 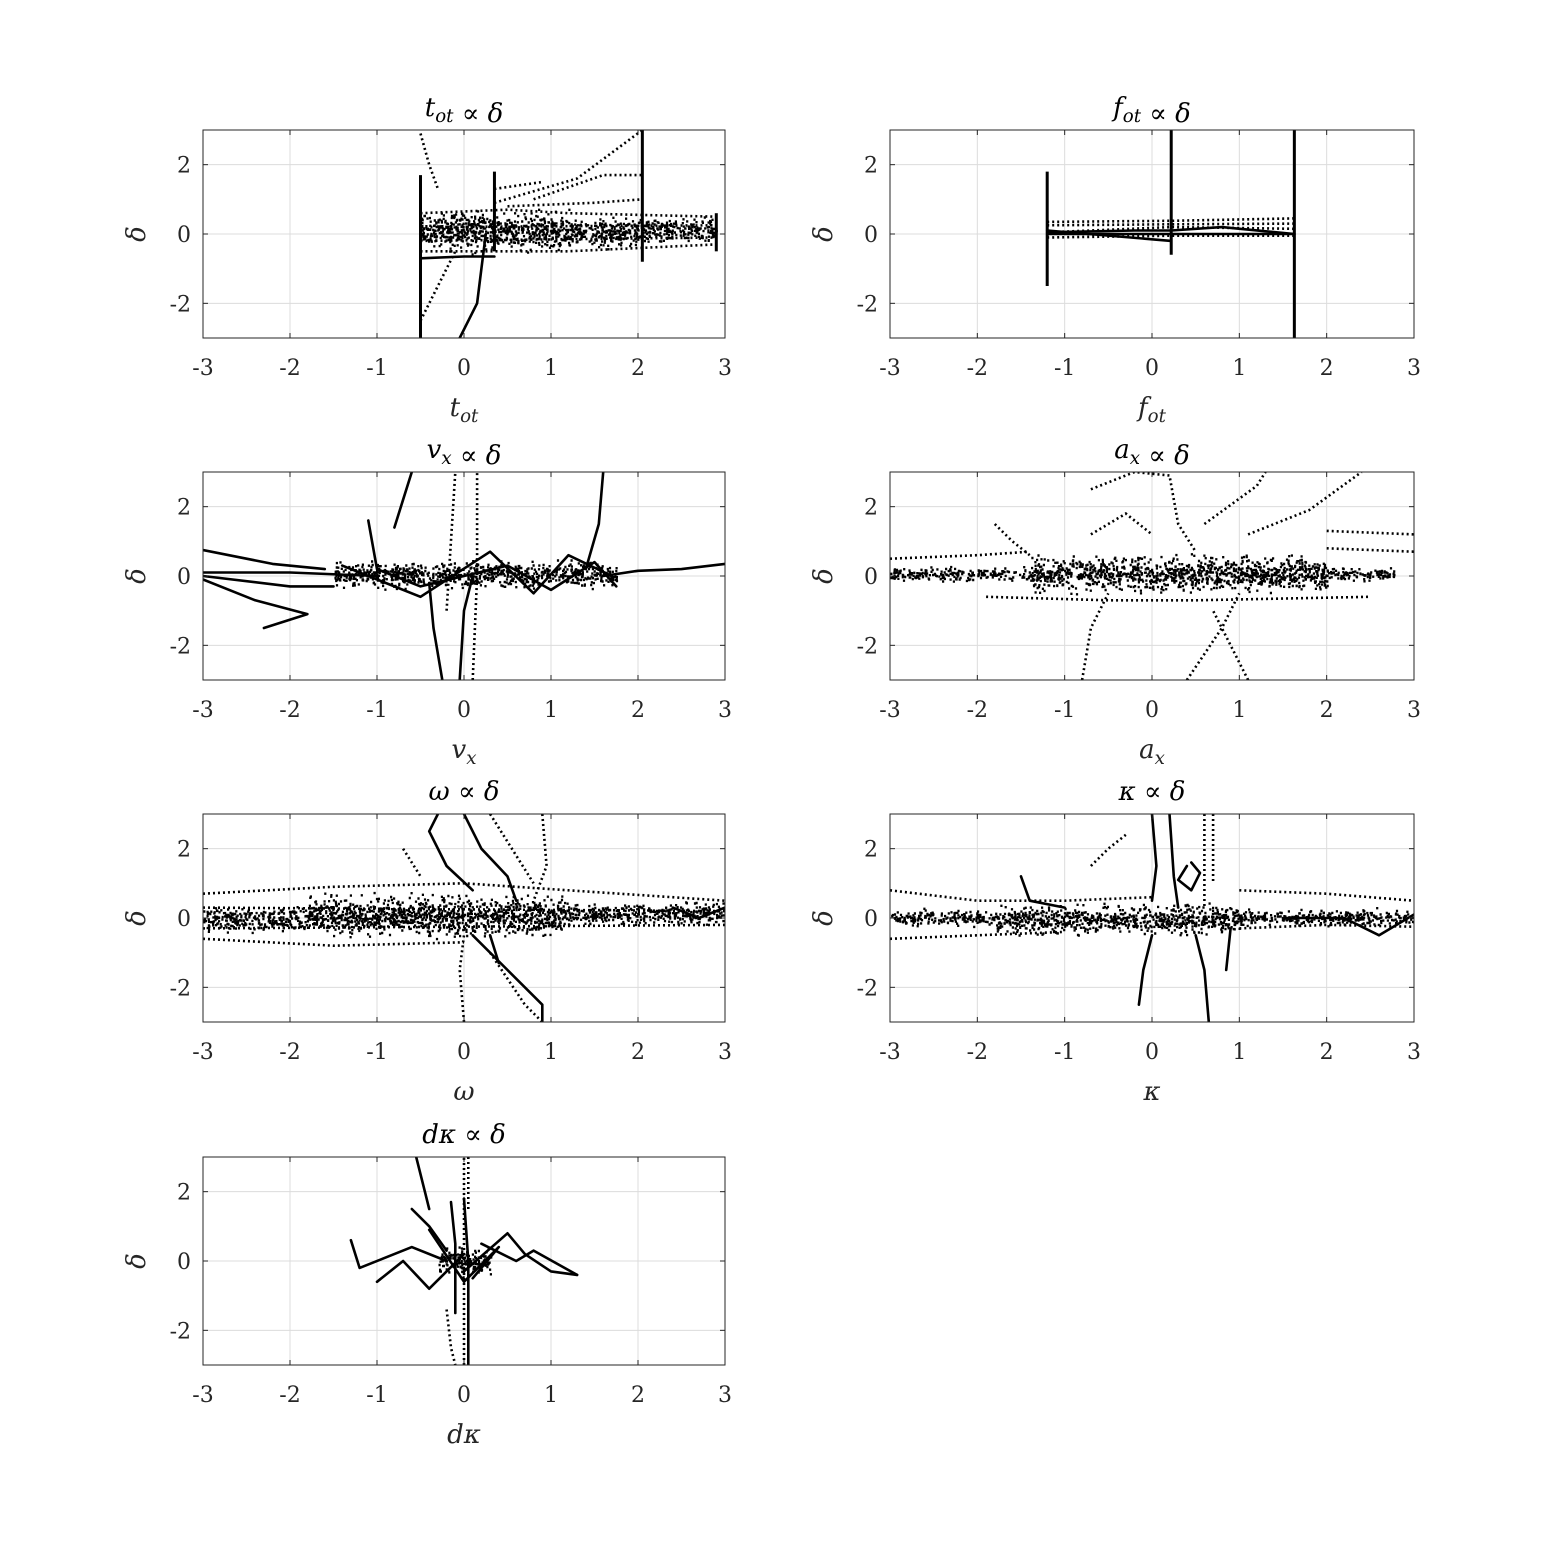 I want to click on subplot-title: dκ ∝ δ, so click(x=463, y=1135).